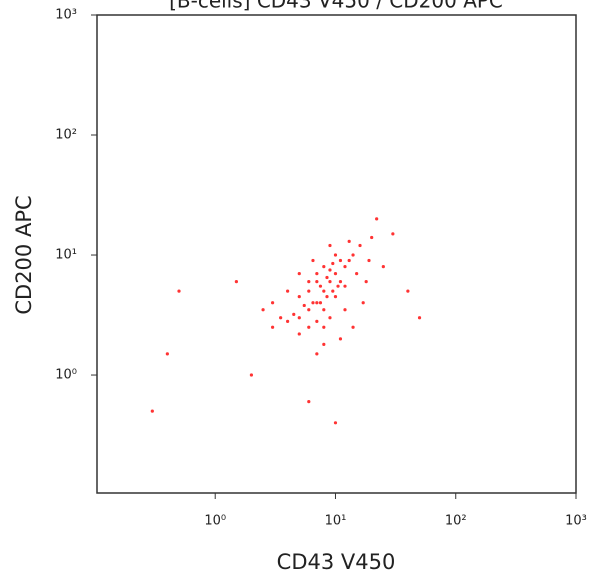 This screenshot has width=592, height=577. Describe the element at coordinates (215, 521) in the screenshot. I see `x-tick-label: 10⁰` at that location.